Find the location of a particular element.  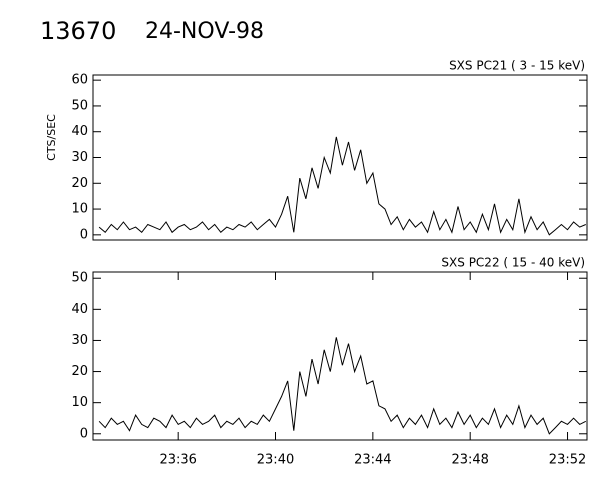

x-tick-label: 23:40 is located at coordinates (275, 460).